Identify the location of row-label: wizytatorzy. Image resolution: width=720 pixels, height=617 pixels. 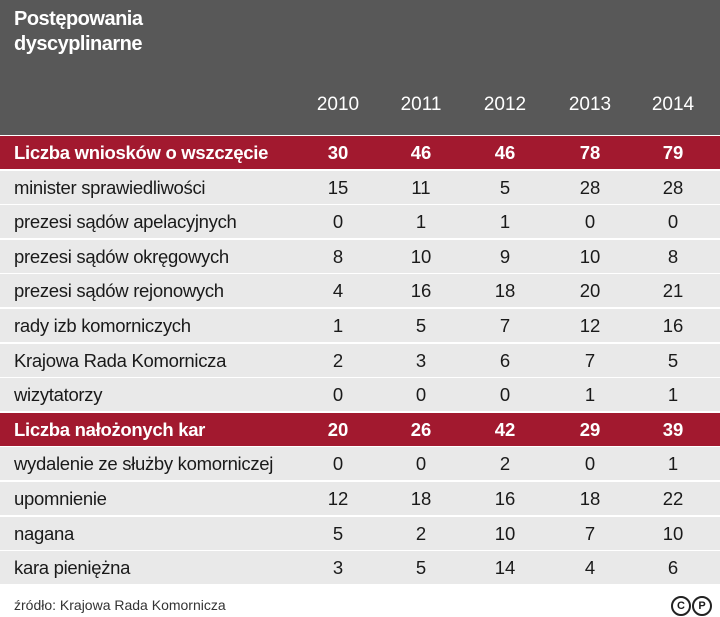
(58, 395).